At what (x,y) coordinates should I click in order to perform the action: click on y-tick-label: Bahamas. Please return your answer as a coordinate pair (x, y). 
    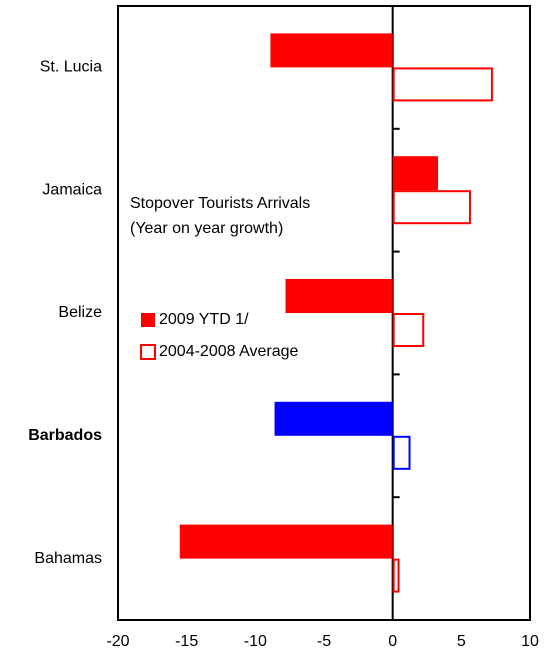
    Looking at the image, I should click on (68, 558).